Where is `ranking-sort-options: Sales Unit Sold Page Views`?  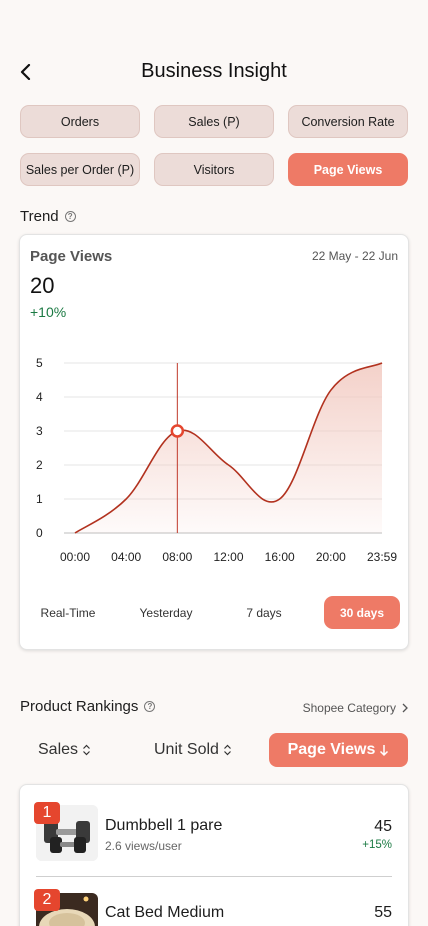 ranking-sort-options: Sales Unit Sold Page Views is located at coordinates (214, 750).